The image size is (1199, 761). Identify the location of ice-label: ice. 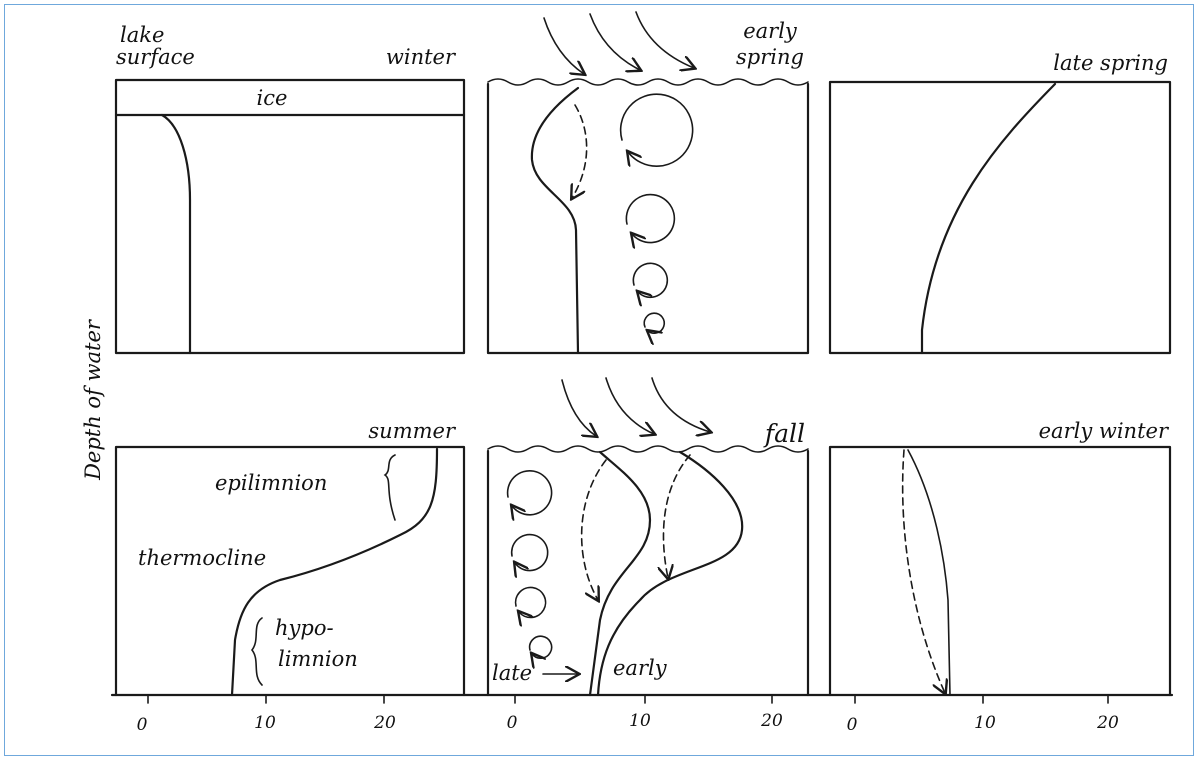
(272, 98).